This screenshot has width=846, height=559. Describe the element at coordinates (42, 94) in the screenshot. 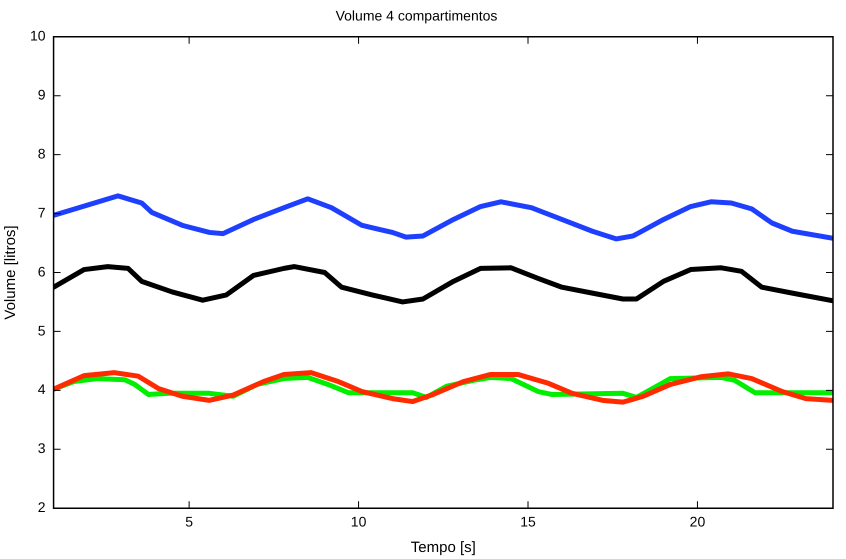

I see `y-tick-label: 9` at that location.